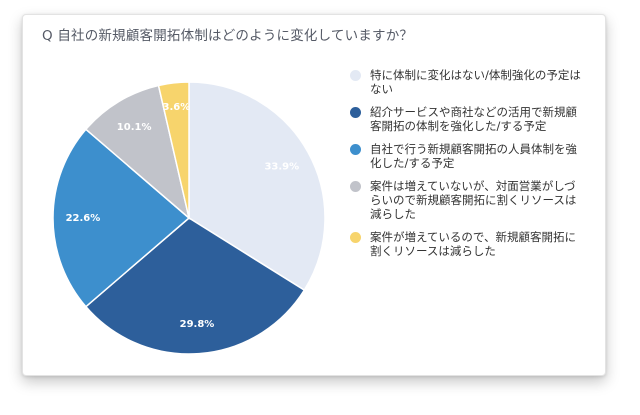 The width and height of the screenshot is (640, 415). I want to click on pie-slice-label-4: 10.1%, so click(134, 127).